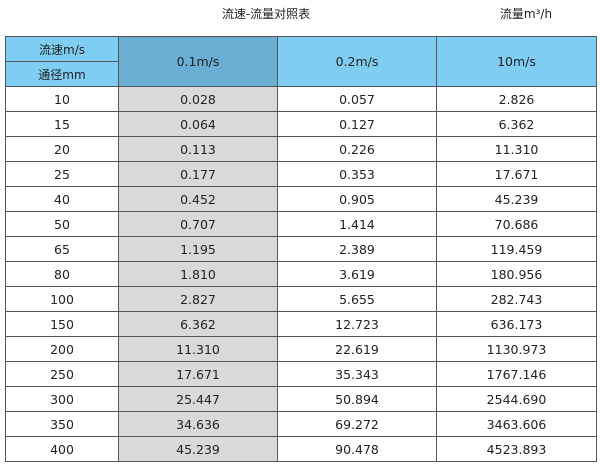 This screenshot has width=600, height=466. I want to click on diameter-cell: 40, so click(62, 199).